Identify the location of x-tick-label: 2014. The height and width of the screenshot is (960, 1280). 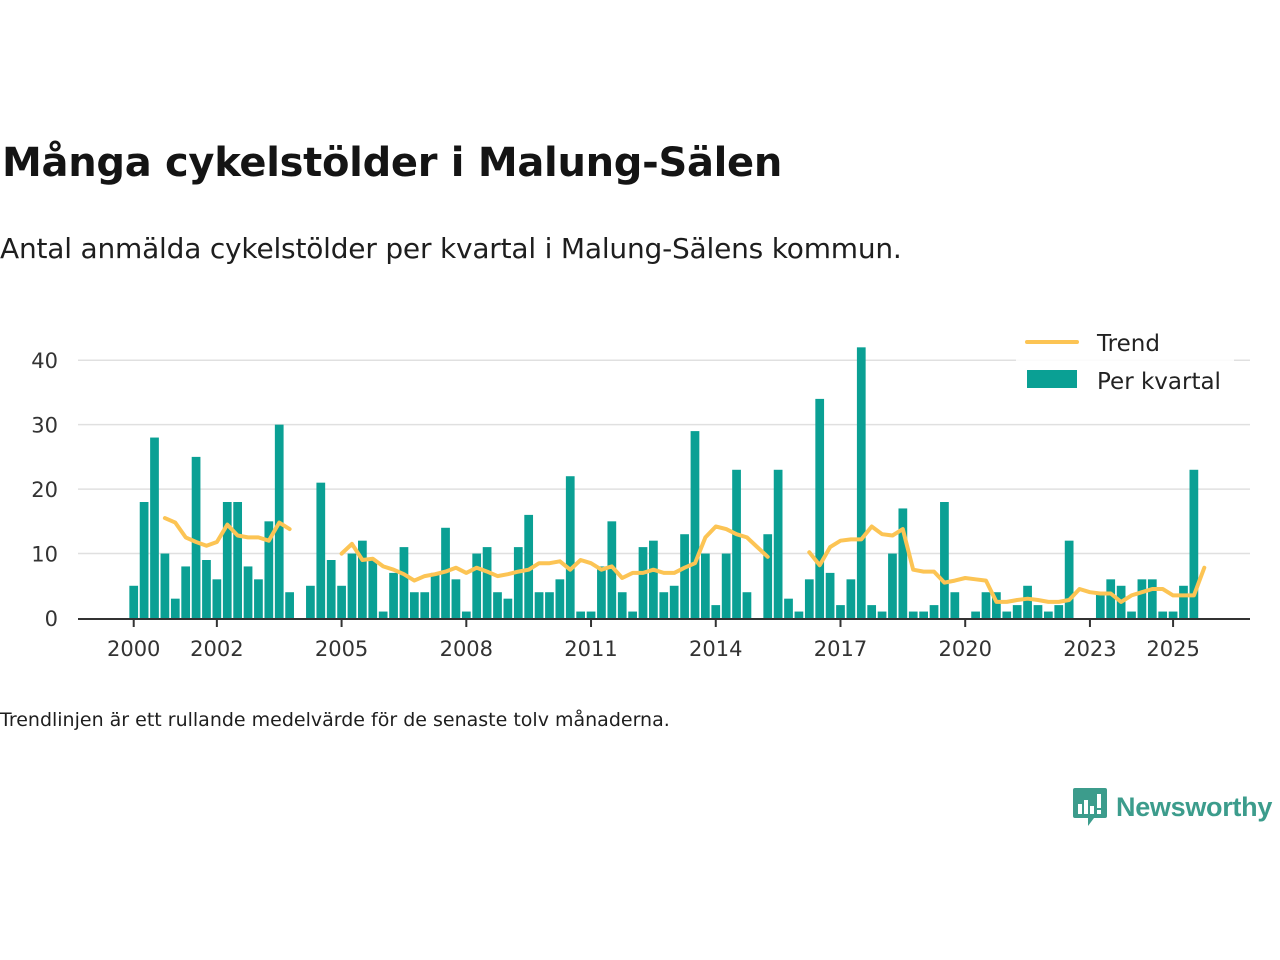
(715, 649).